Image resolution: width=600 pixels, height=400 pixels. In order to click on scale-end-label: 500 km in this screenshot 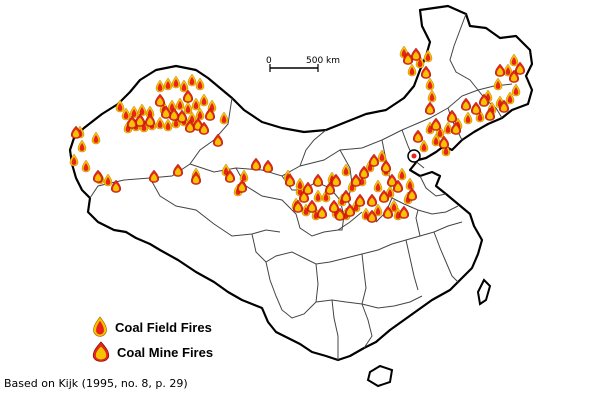, I will do `click(323, 61)`.